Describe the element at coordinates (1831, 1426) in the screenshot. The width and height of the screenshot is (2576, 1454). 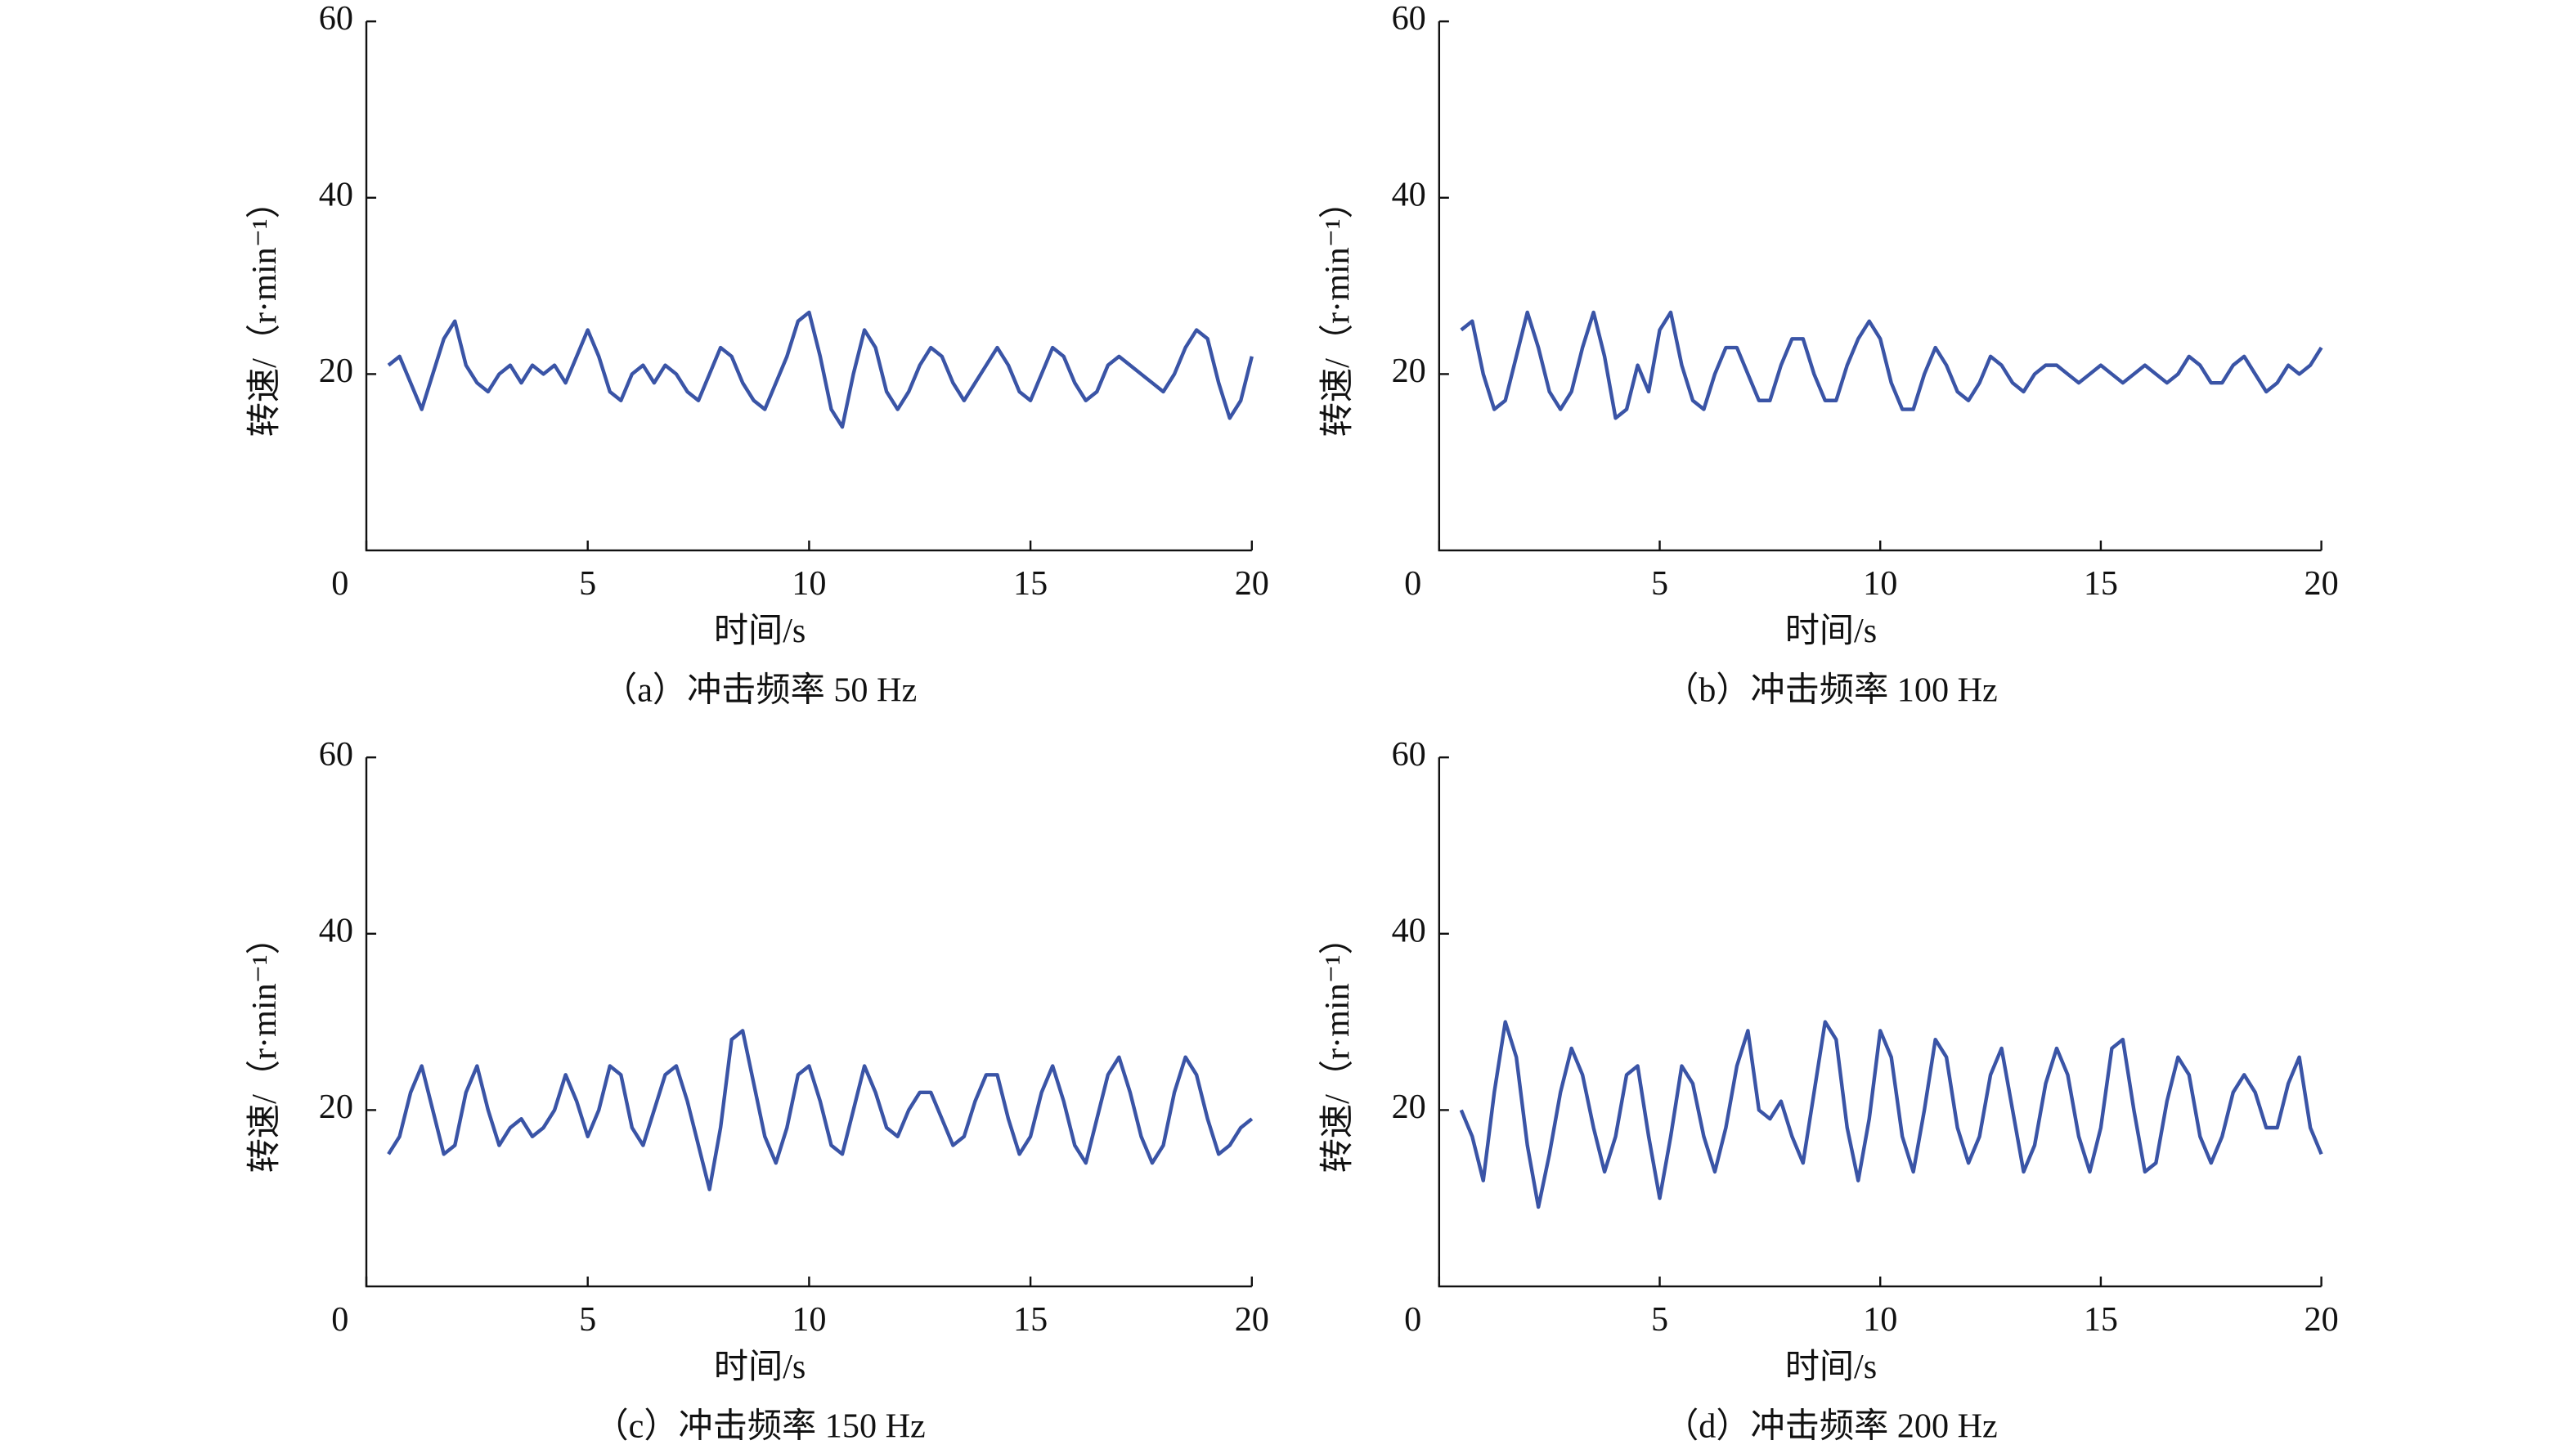
I see `caption: （d）冲击频率 200 Hz` at that location.